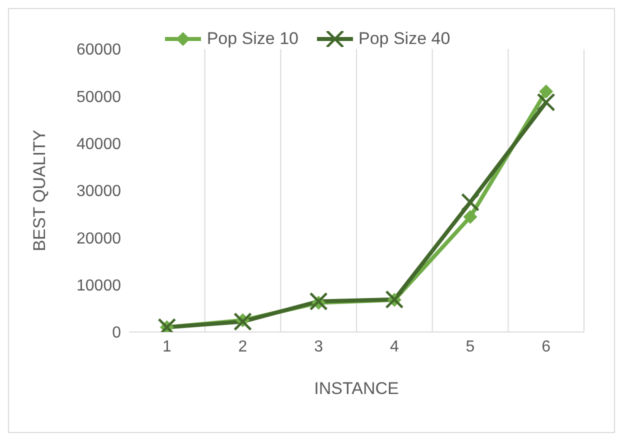 The image size is (623, 441). What do you see at coordinates (99, 50) in the screenshot?
I see `y-tick-label: 60000` at bounding box center [99, 50].